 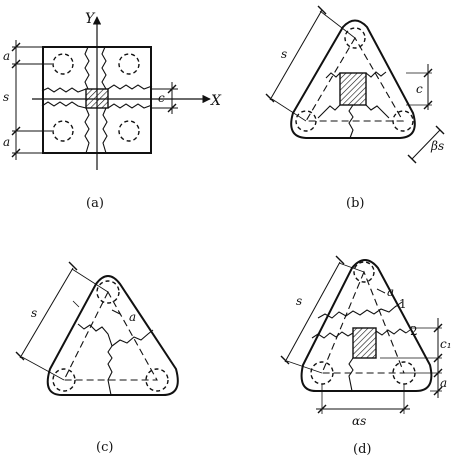 I want to click on panel-c, so click(x=97, y=328).